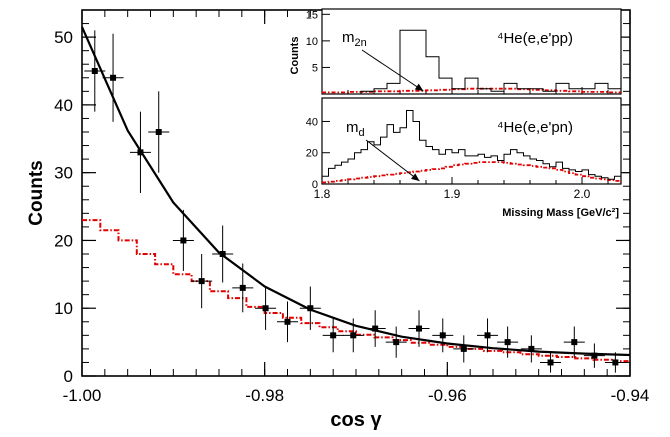 The height and width of the screenshot is (437, 670). Describe the element at coordinates (315, 68) in the screenshot. I see `inset-y-tick-label: 5` at that location.